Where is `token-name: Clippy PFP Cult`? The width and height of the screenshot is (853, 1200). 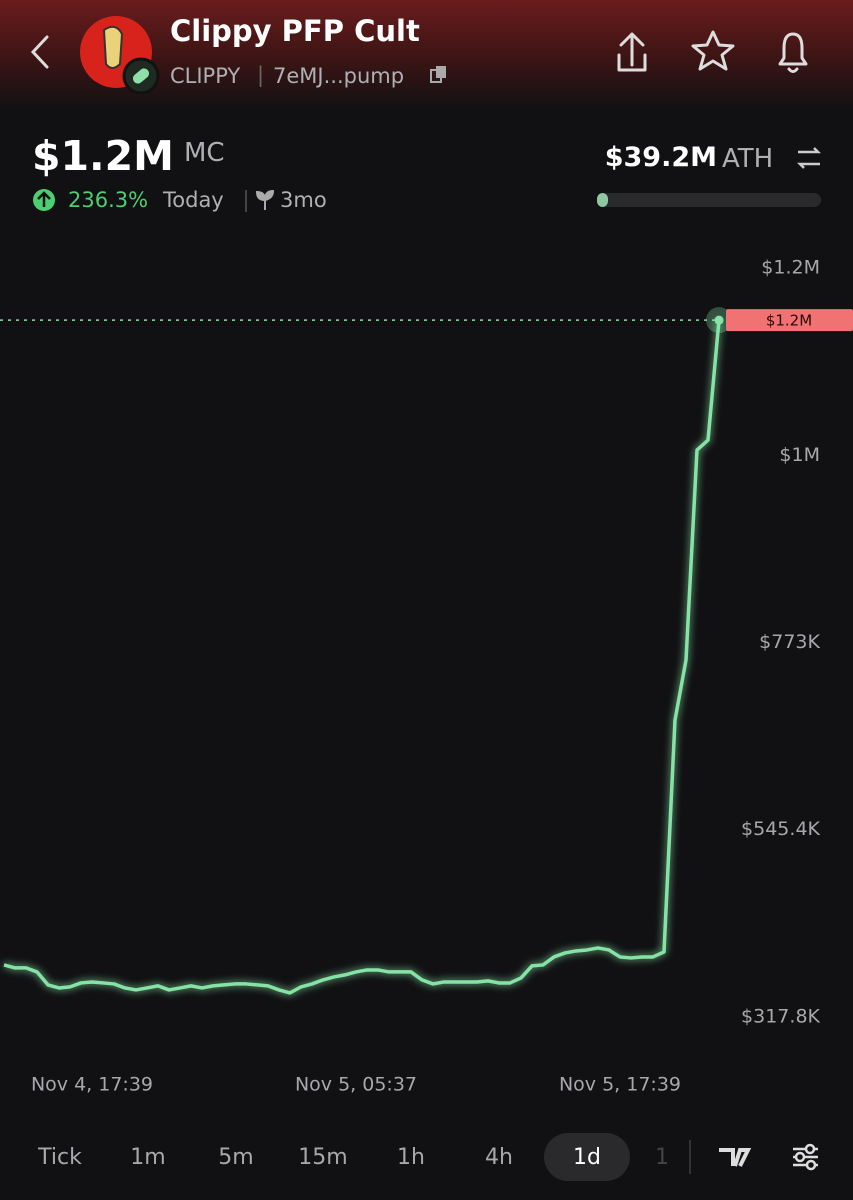 token-name: Clippy PFP Cult is located at coordinates (295, 31).